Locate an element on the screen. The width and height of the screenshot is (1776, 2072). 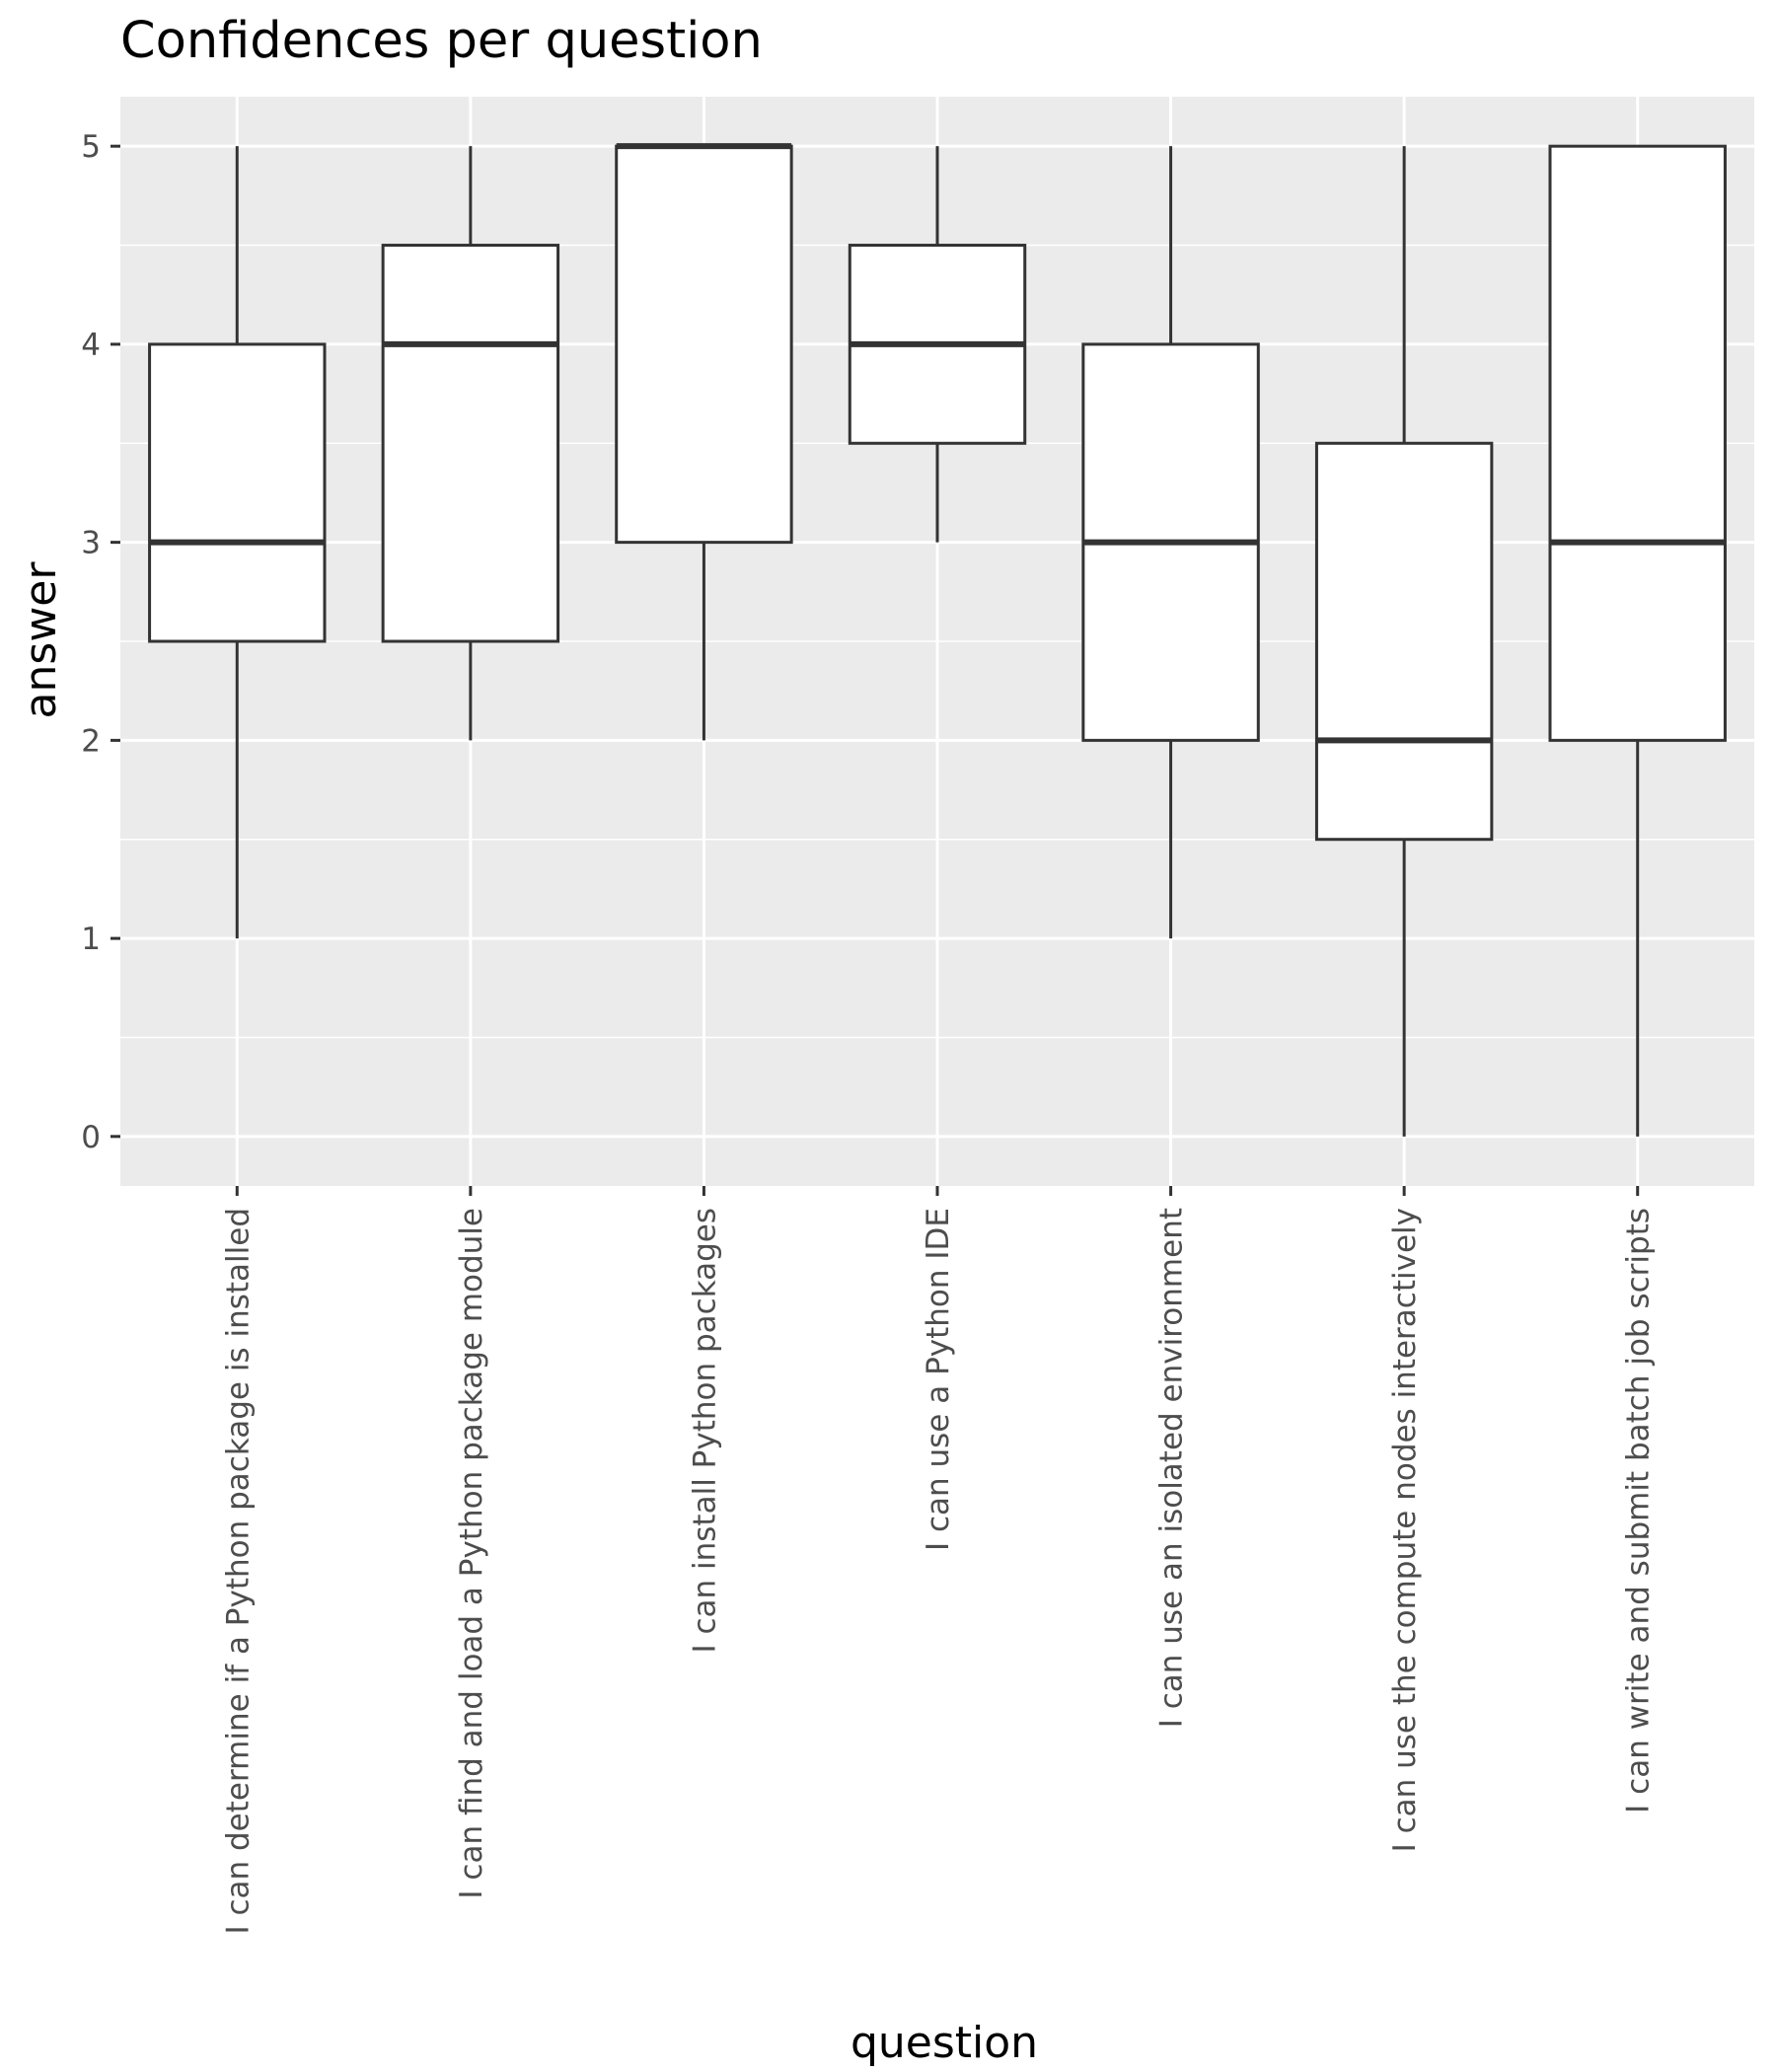
y-tick-label: 5 is located at coordinates (91, 147).